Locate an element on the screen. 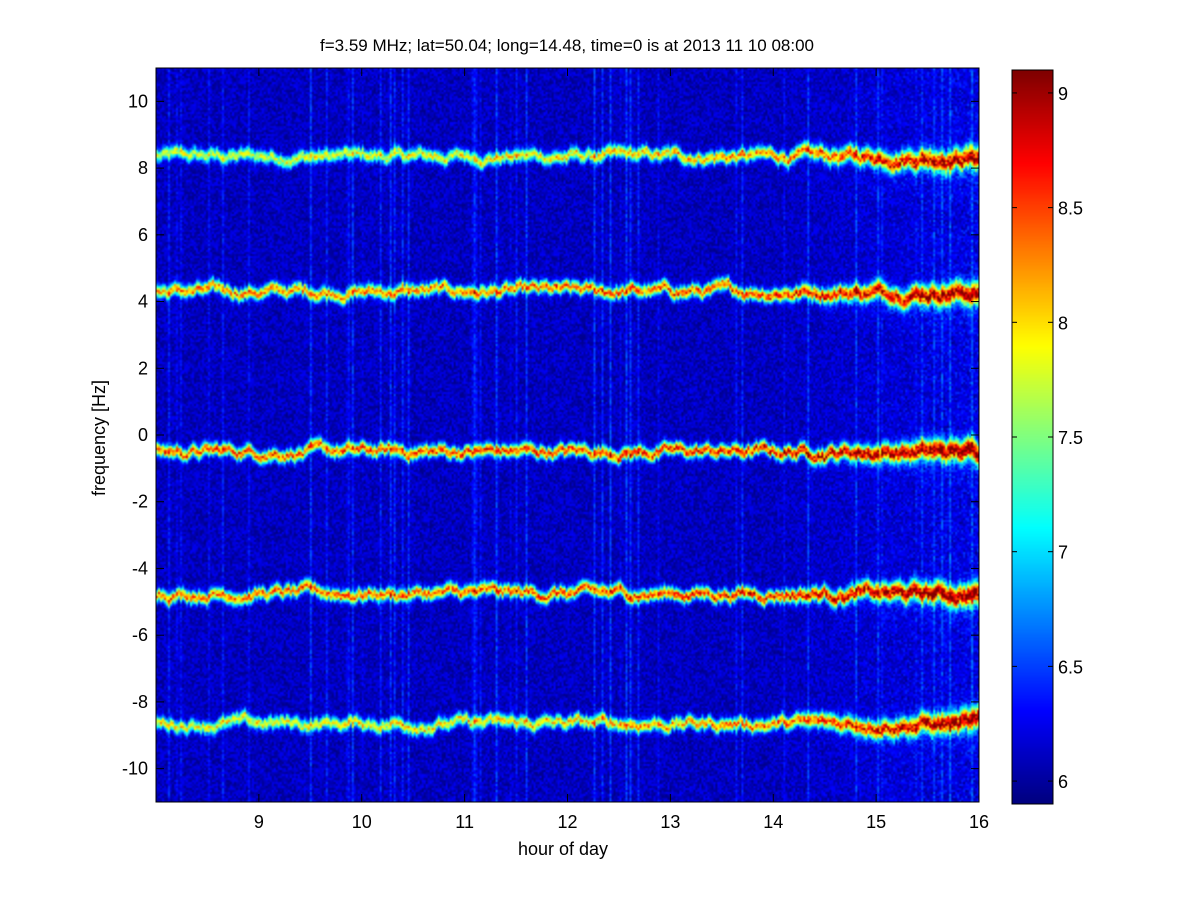  y-tick-label: 2 is located at coordinates (143, 368).